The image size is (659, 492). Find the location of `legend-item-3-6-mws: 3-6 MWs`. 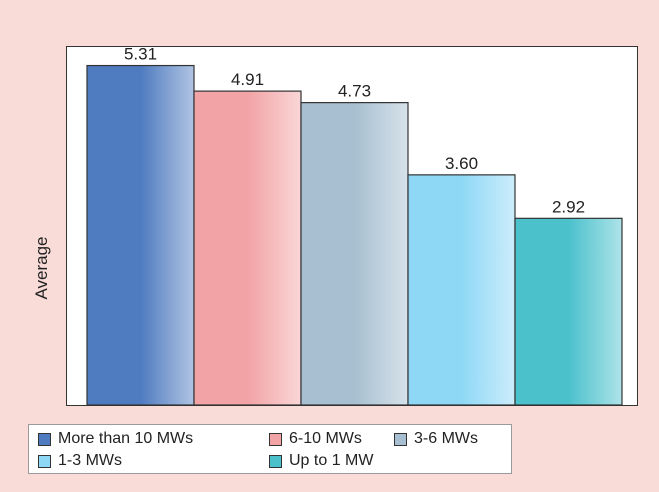

legend-item-3-6-mws: 3-6 MWs is located at coordinates (436, 439).